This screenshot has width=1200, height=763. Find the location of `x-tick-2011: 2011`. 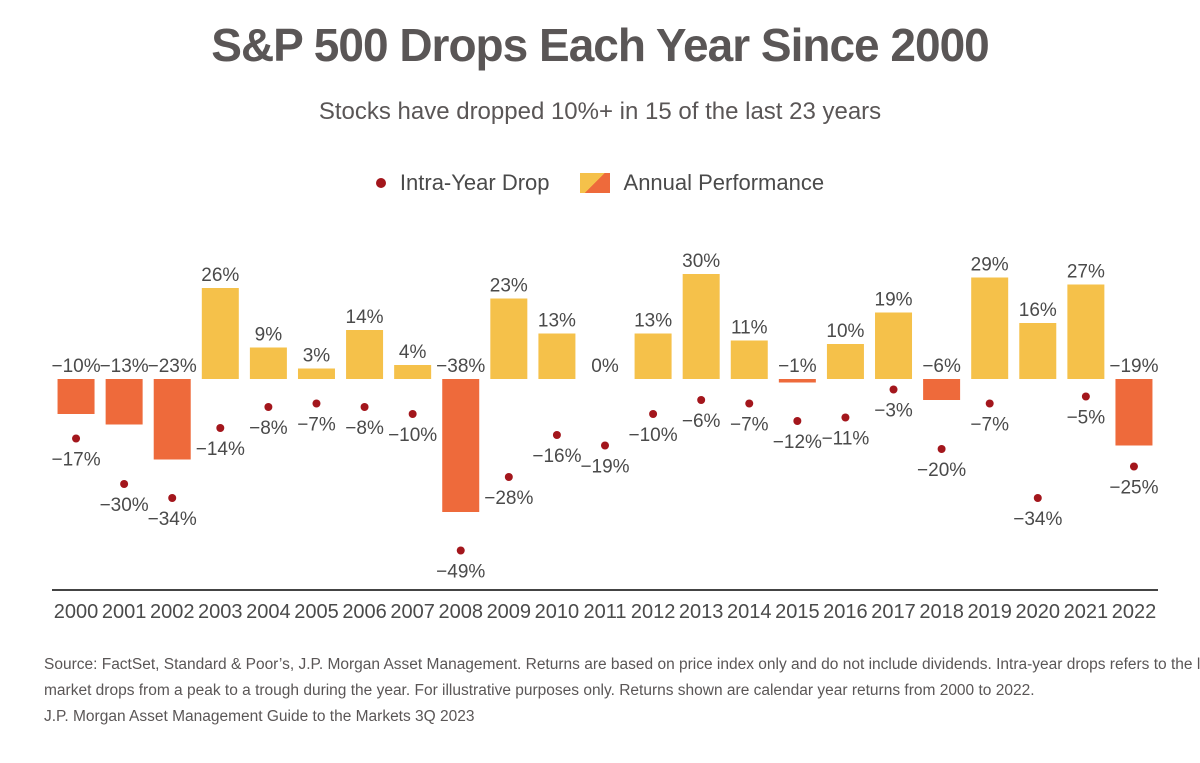

x-tick-2011: 2011 is located at coordinates (604, 612).